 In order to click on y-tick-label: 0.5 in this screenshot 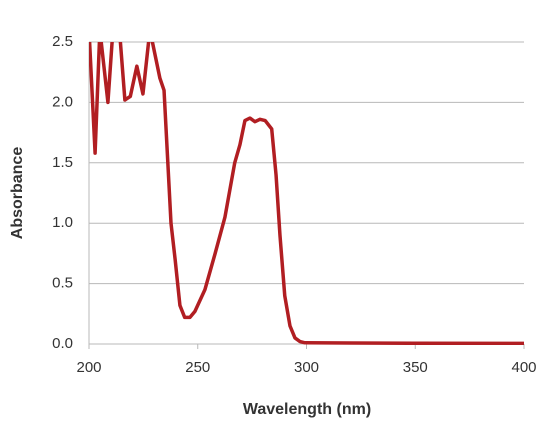, I will do `click(62, 283)`.